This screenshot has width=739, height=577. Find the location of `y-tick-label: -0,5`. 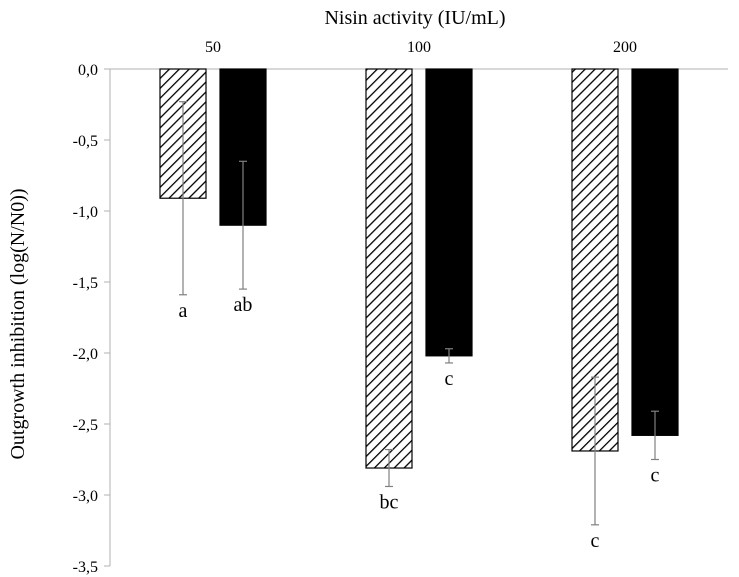

y-tick-label: -0,5 is located at coordinates (85, 141).